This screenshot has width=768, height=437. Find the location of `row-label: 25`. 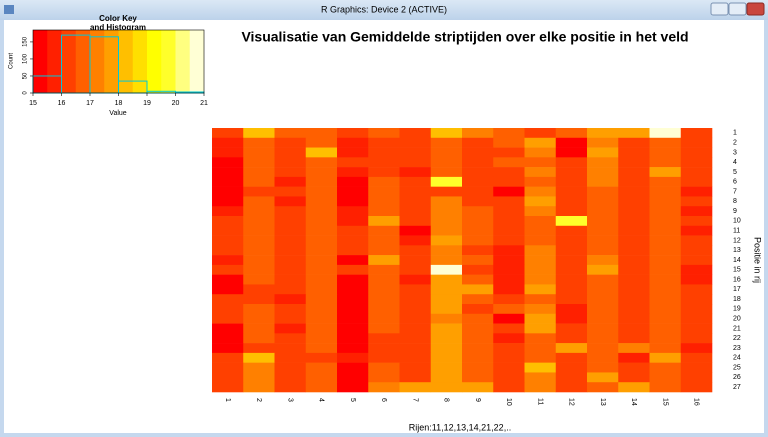

row-label: 25 is located at coordinates (737, 367).